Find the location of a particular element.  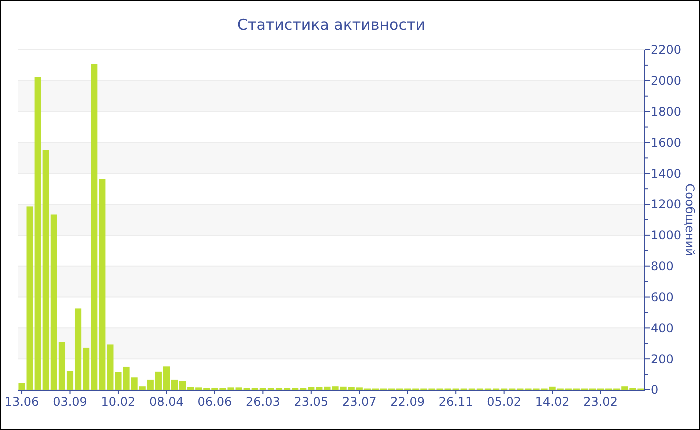

y-axis-title: Сообщений is located at coordinates (690, 220).